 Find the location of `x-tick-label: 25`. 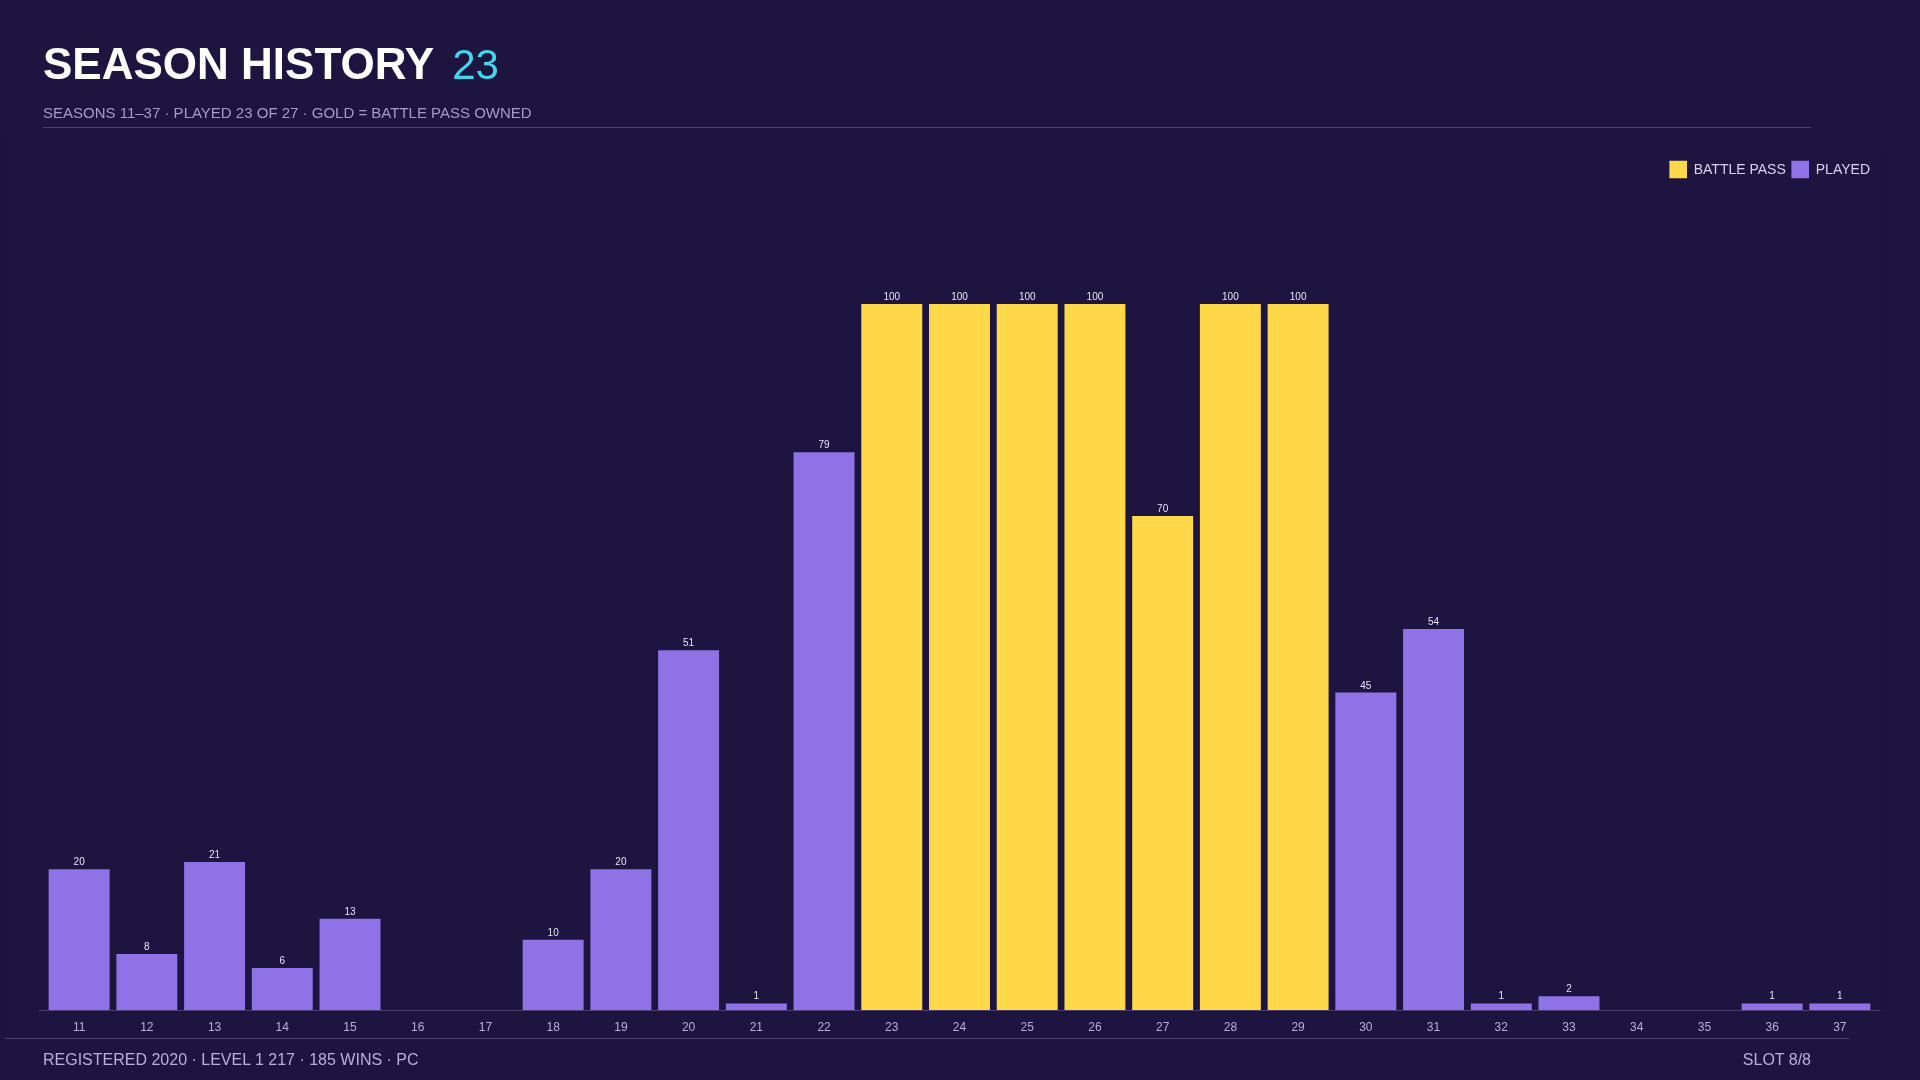

x-tick-label: 25 is located at coordinates (1027, 1026).